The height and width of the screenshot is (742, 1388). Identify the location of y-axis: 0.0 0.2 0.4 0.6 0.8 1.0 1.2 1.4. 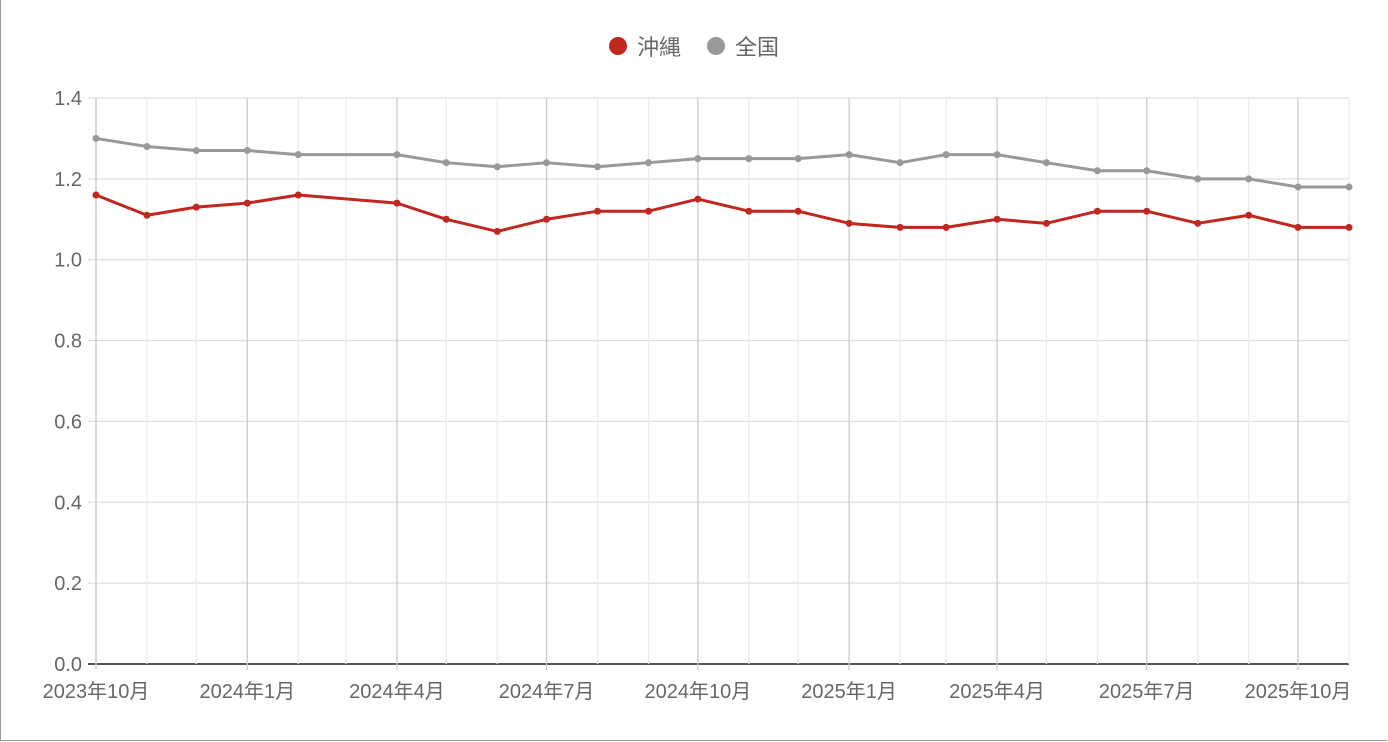
(68, 382).